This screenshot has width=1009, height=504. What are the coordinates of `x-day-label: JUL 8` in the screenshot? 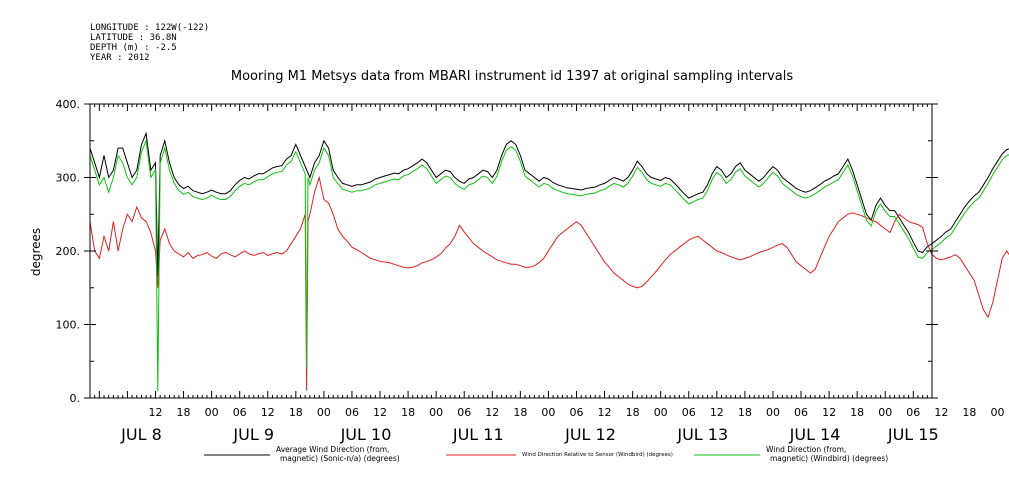 It's located at (141, 434).